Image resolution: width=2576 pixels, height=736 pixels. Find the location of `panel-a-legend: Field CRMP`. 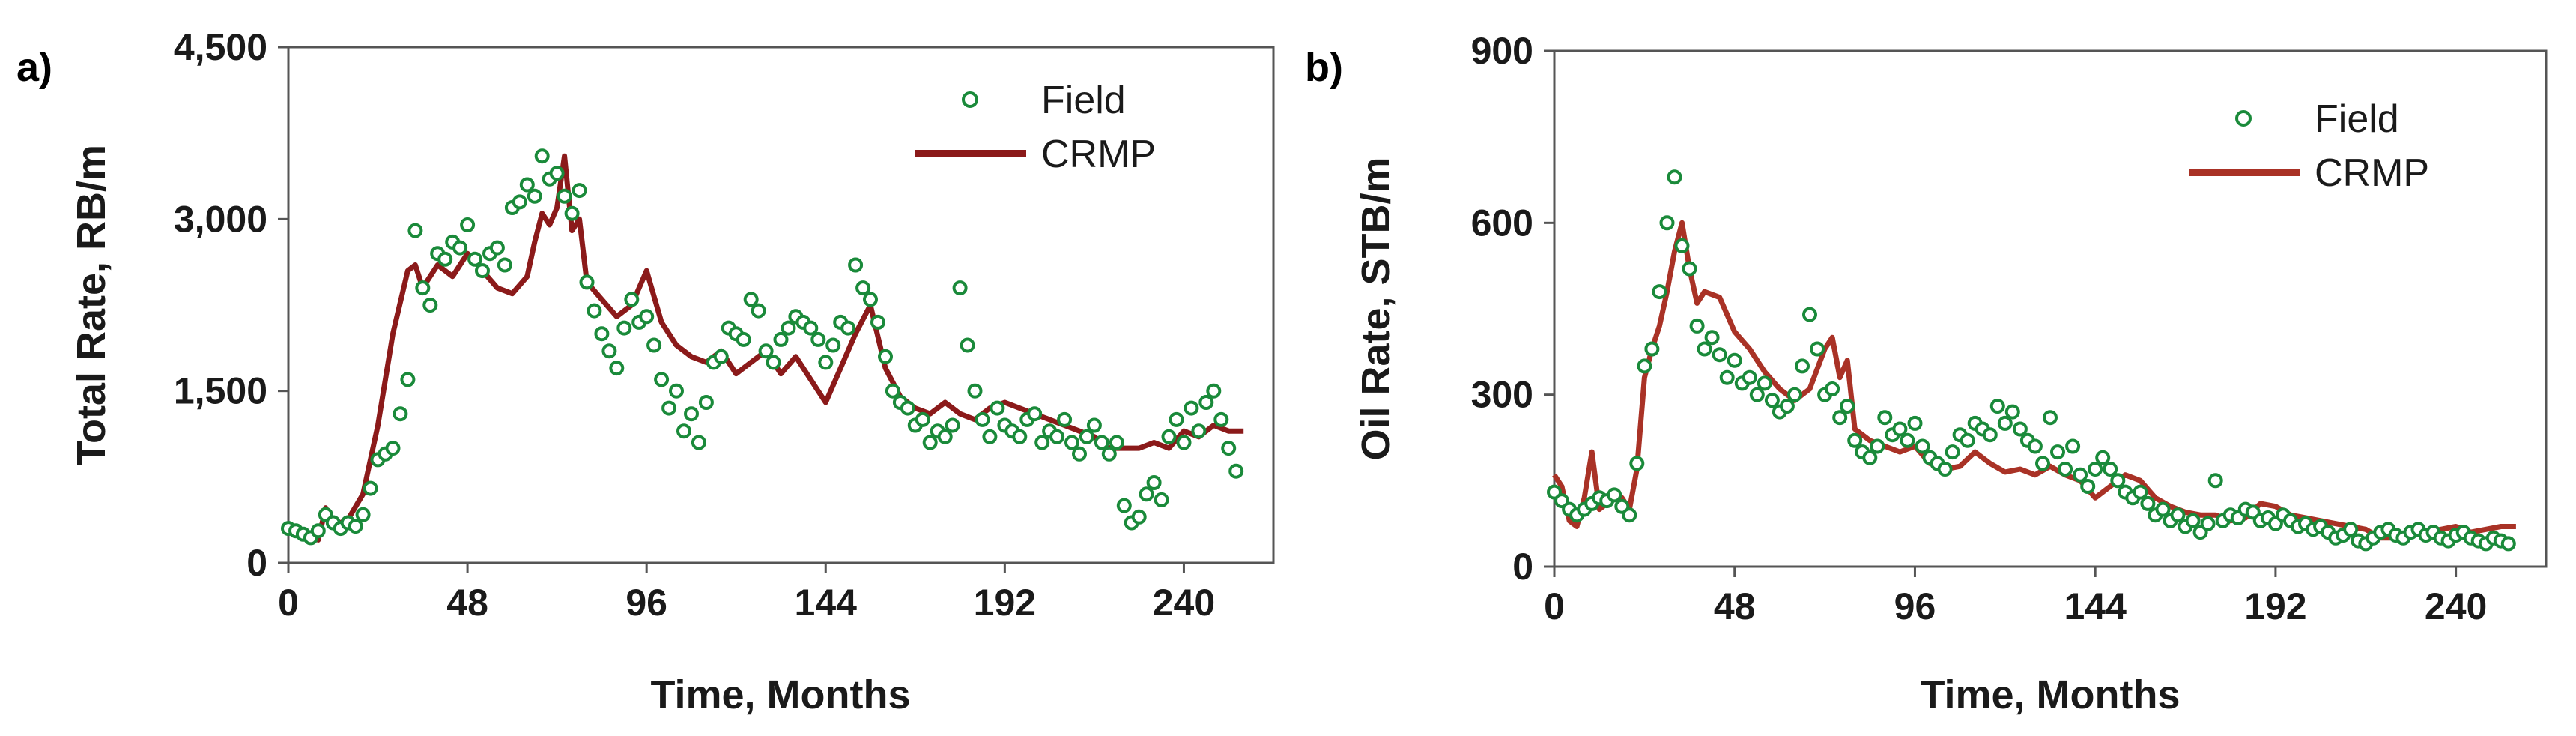

panel-a-legend: Field CRMP is located at coordinates (1035, 127).